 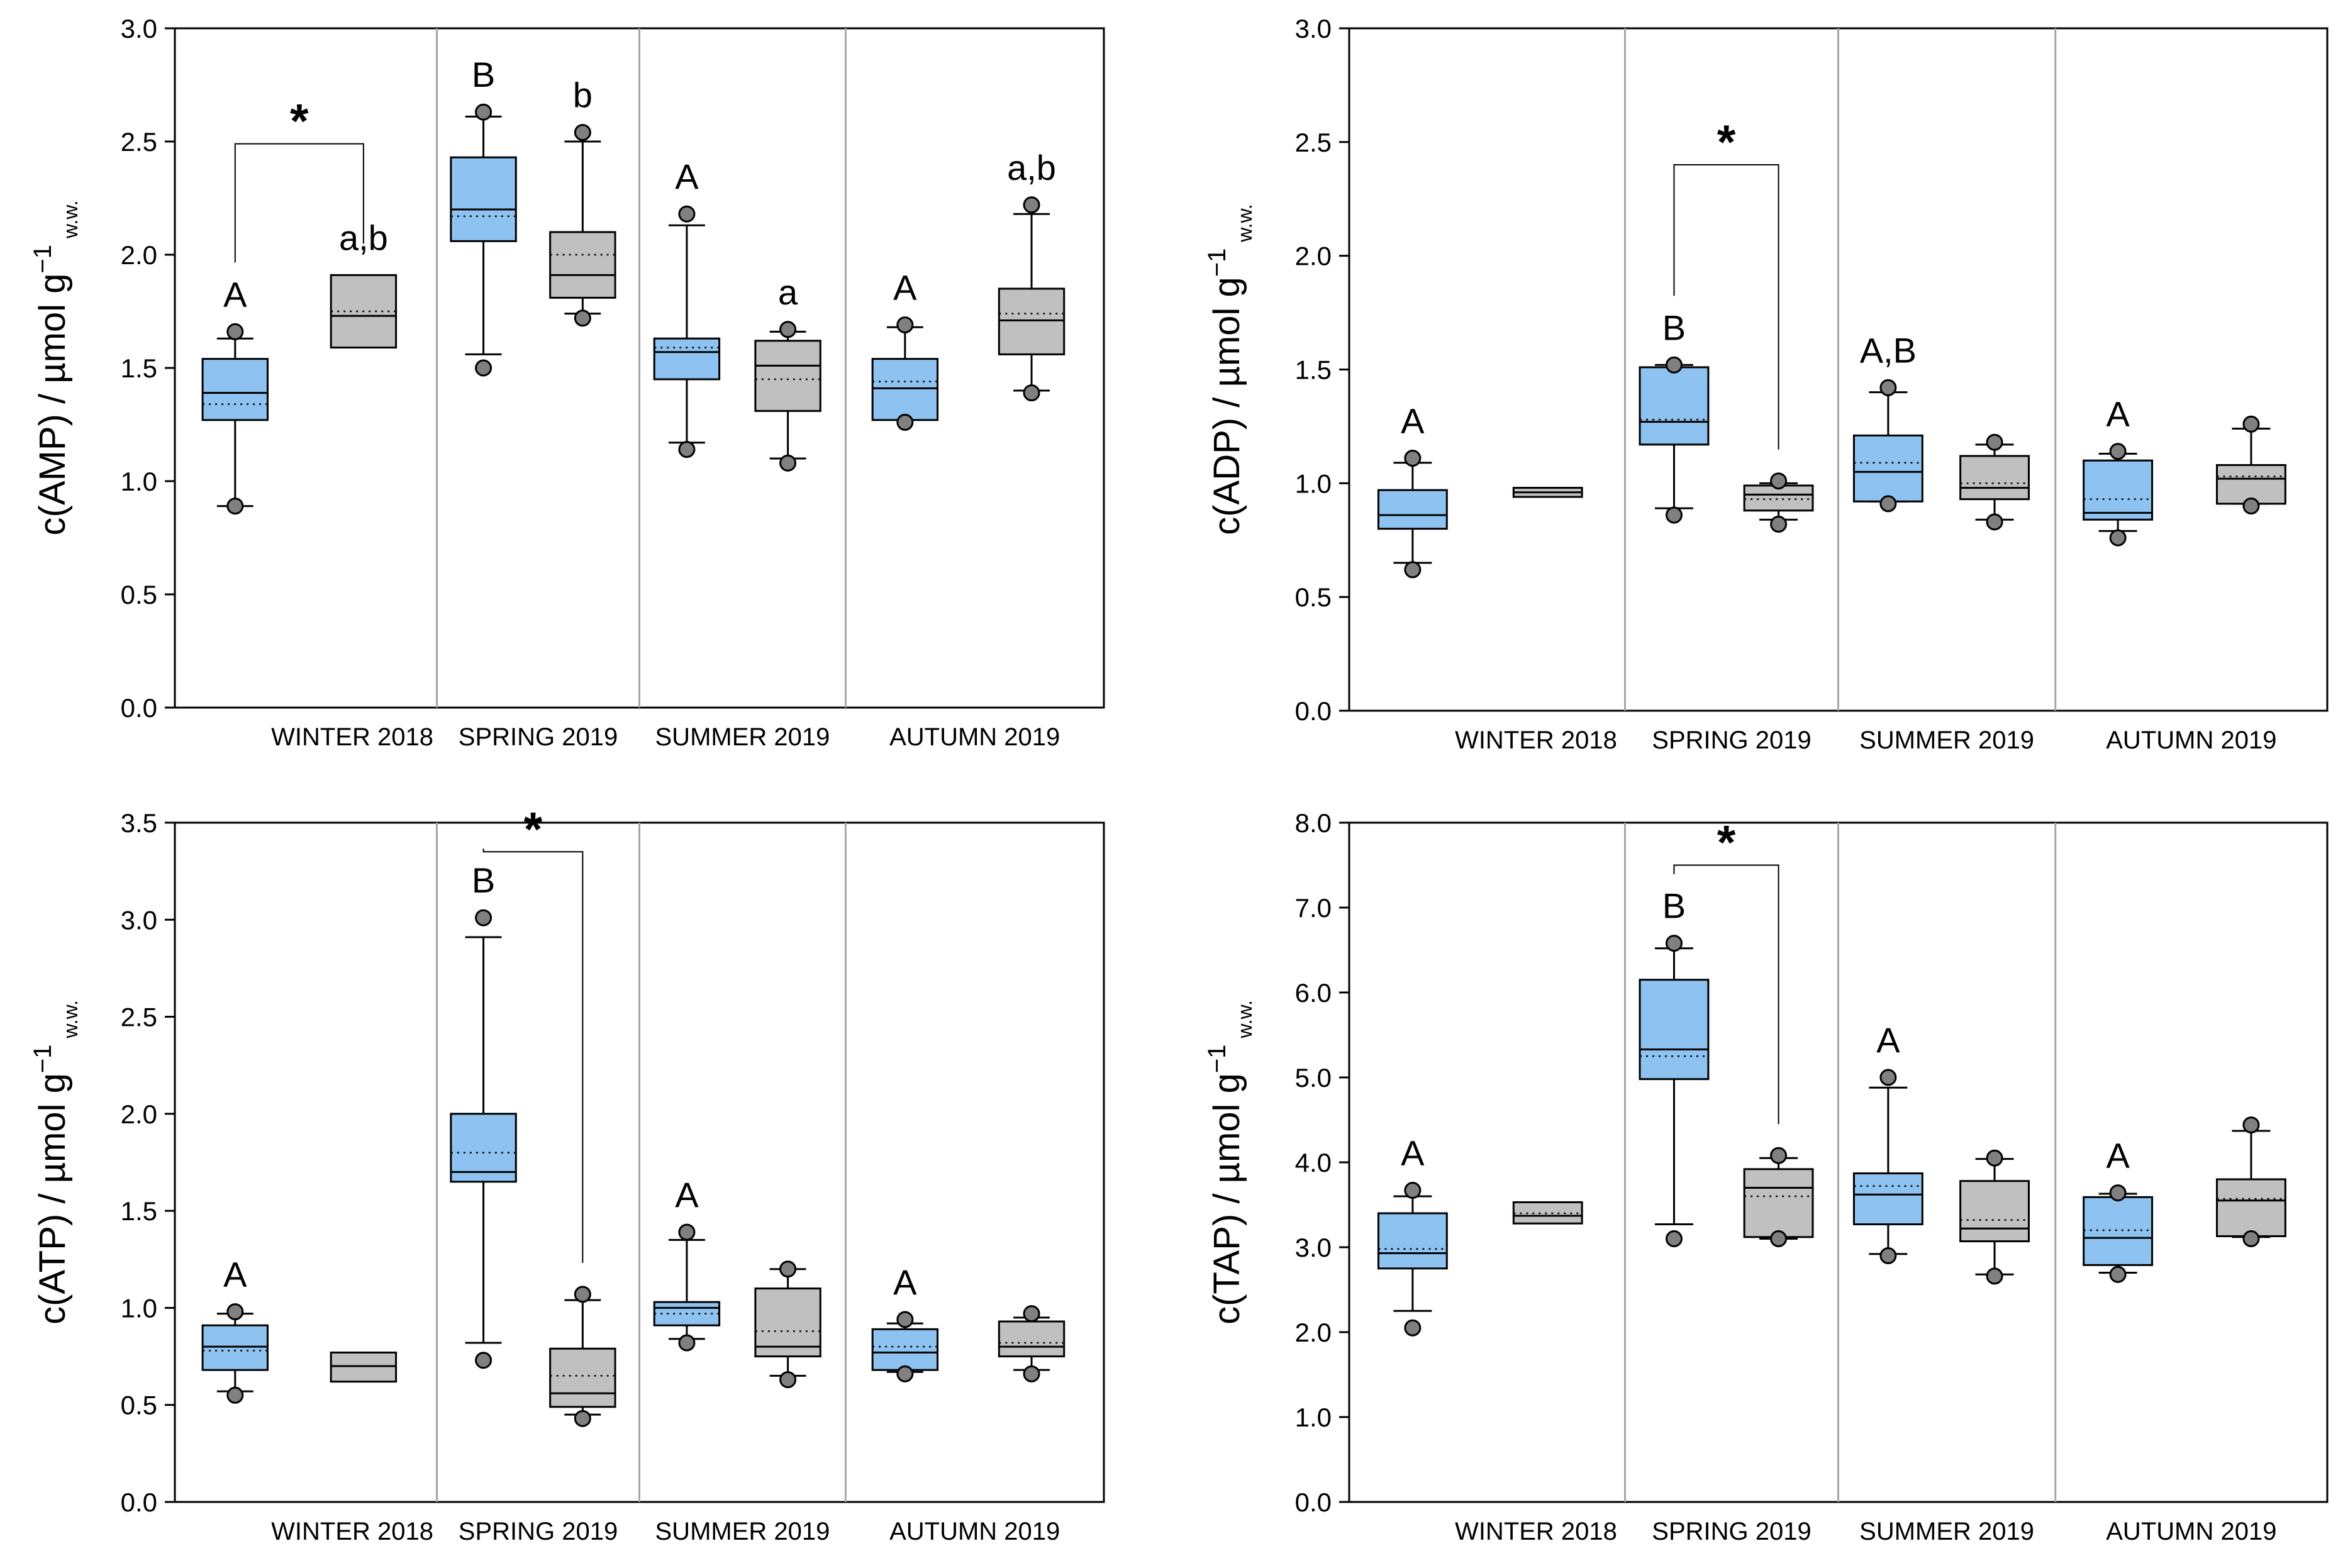 What do you see at coordinates (582, 201) in the screenshot?
I see `box-1-2: b` at bounding box center [582, 201].